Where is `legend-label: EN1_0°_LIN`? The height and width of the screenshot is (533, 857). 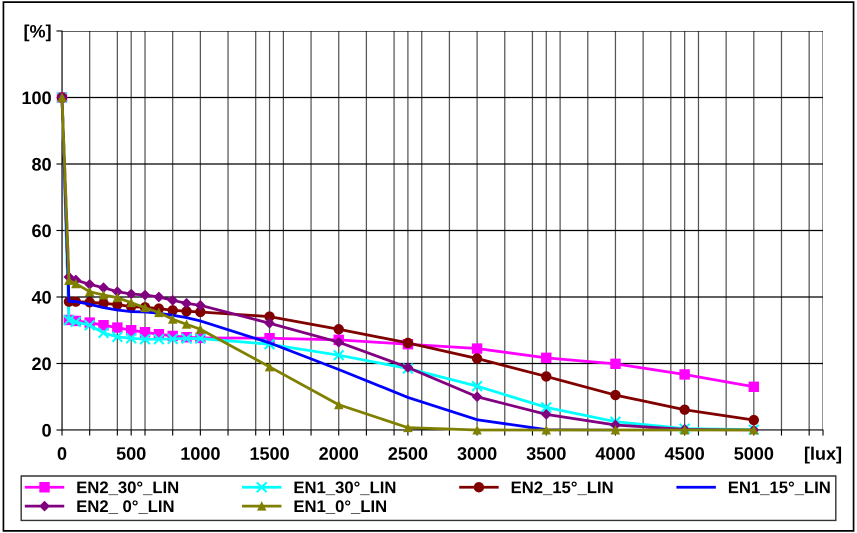
legend-label: EN1_0°_LIN is located at coordinates (340, 507).